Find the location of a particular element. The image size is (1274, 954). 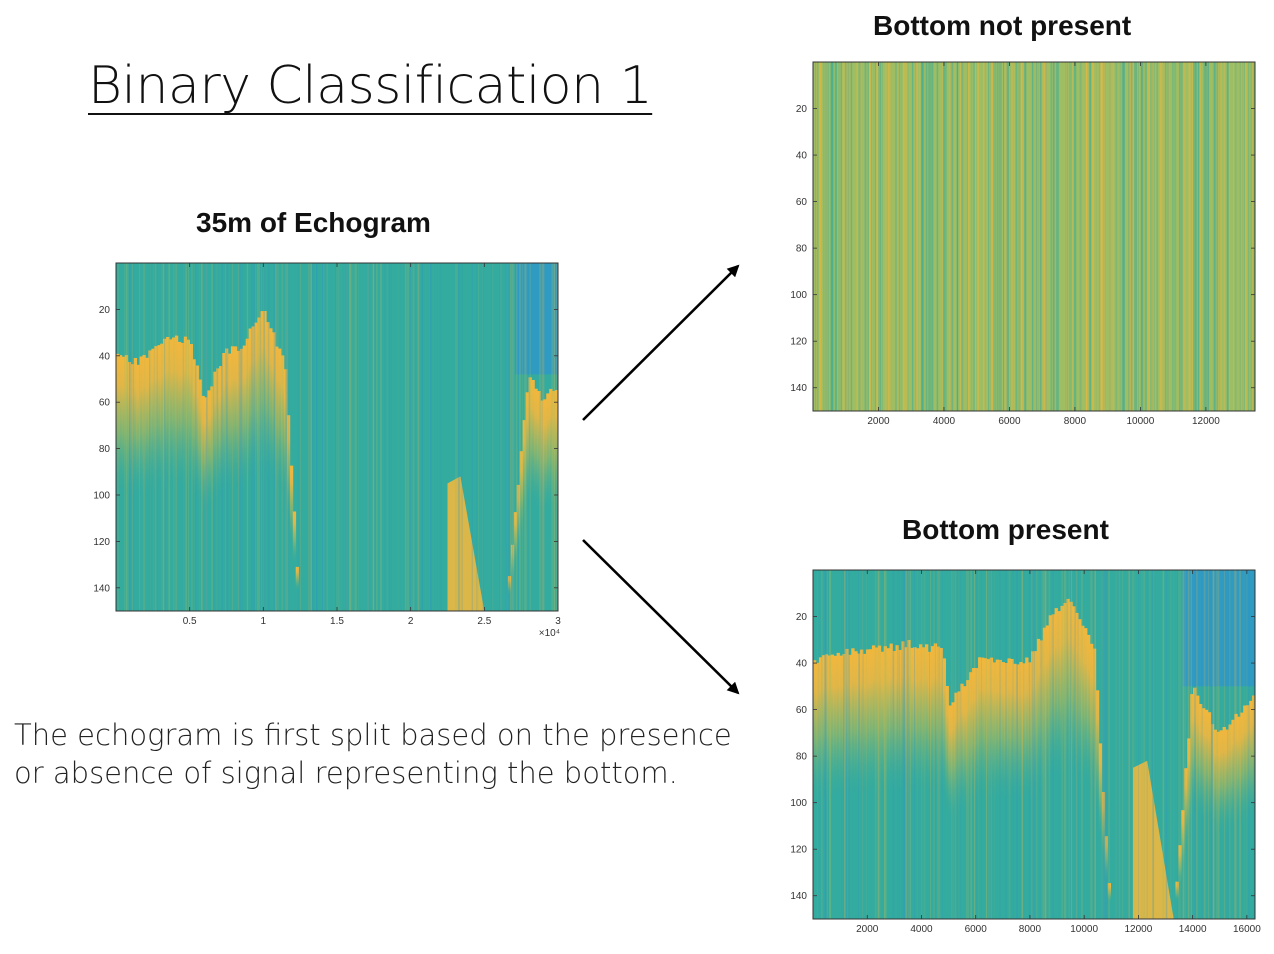

x-tick-label: 0.5 is located at coordinates (190, 621).